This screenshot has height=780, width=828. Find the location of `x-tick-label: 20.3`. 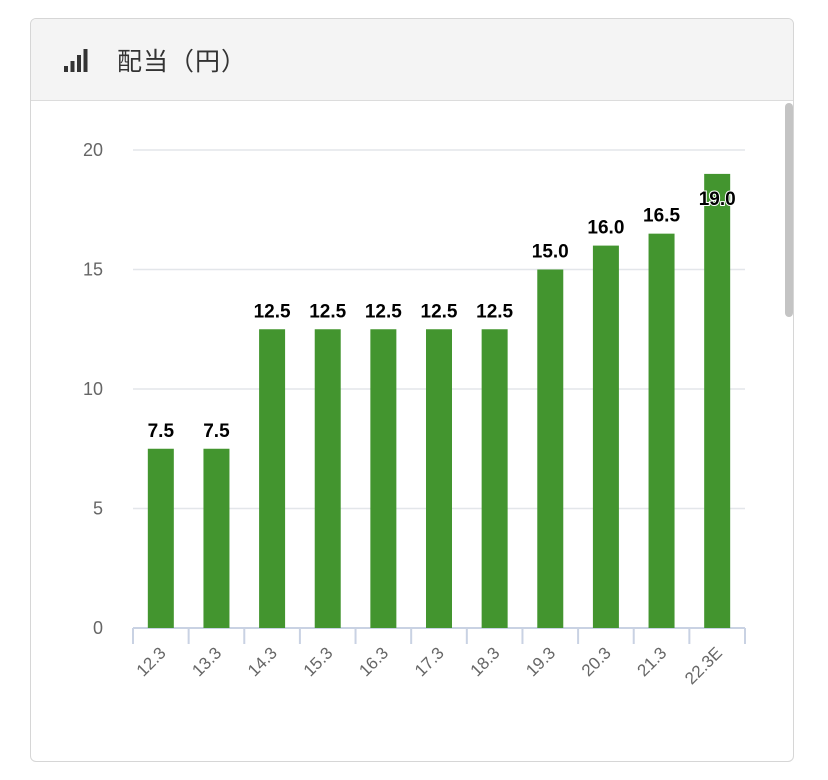

x-tick-label: 20.3 is located at coordinates (596, 661).